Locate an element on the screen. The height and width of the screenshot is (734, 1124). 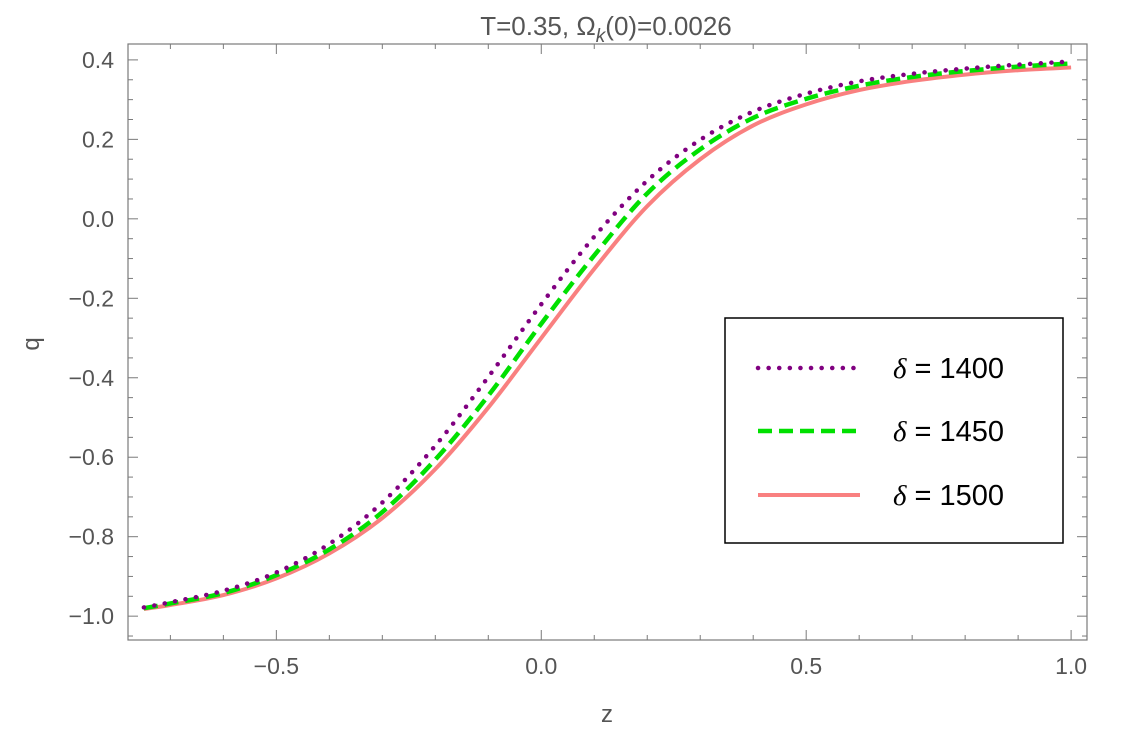
chart-title-main: T=0.35, Ω is located at coordinates (538, 26).